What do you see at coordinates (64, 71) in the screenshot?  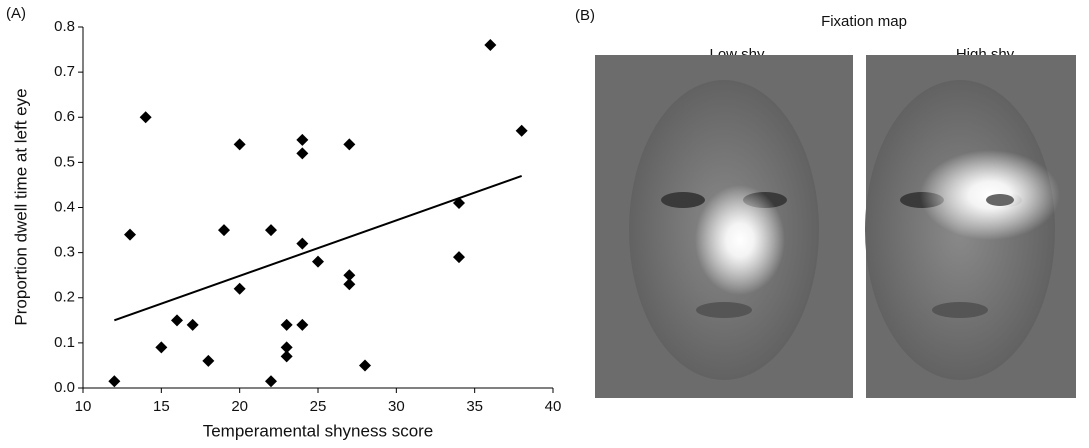 I see `y-tick-label: 0.7` at bounding box center [64, 71].